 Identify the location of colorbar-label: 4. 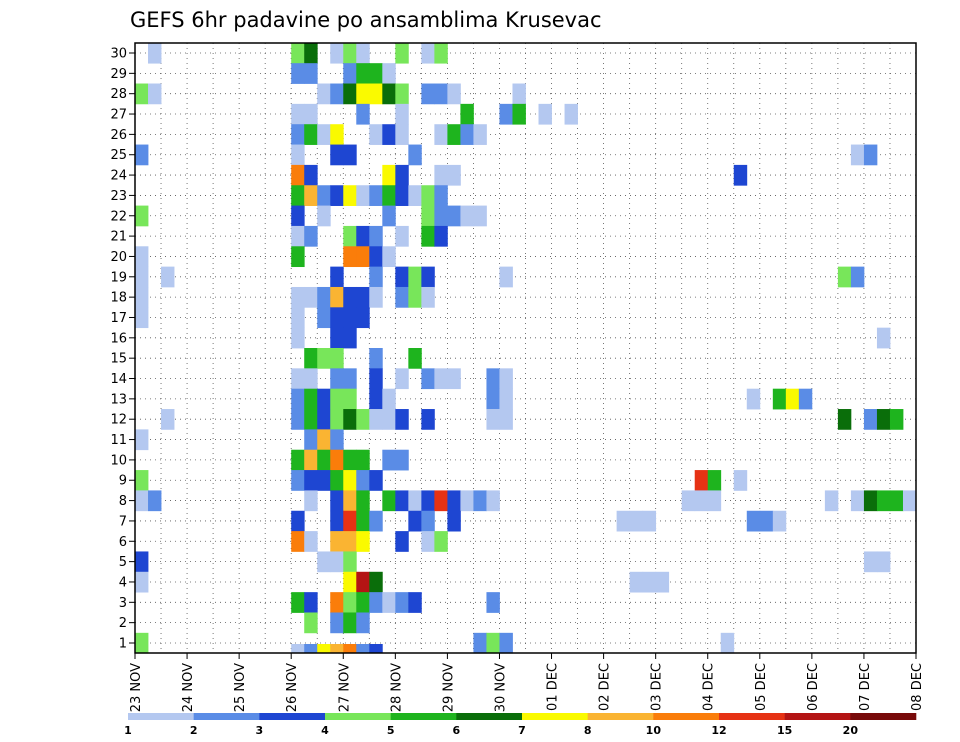
(325, 730).